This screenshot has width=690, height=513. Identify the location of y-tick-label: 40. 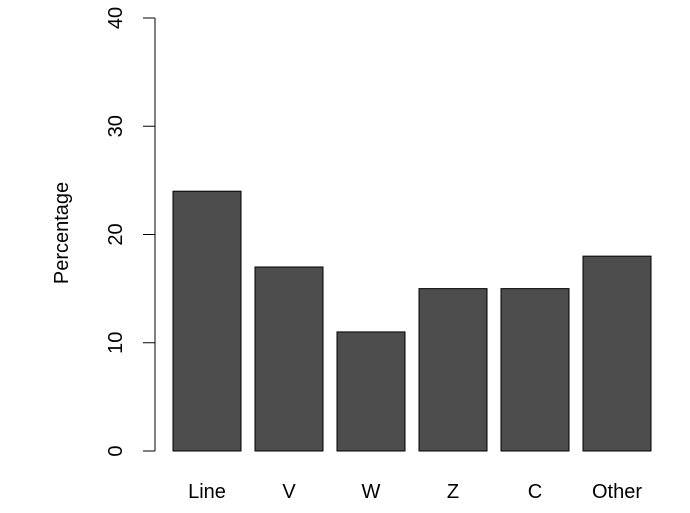
(116, 18).